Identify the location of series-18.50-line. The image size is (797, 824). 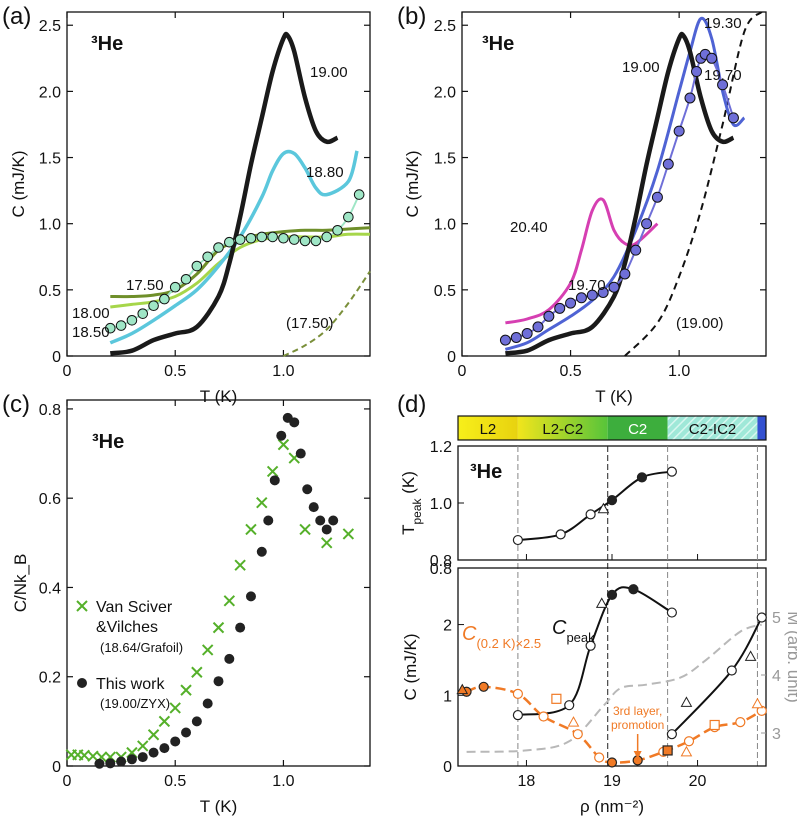
(235, 262).